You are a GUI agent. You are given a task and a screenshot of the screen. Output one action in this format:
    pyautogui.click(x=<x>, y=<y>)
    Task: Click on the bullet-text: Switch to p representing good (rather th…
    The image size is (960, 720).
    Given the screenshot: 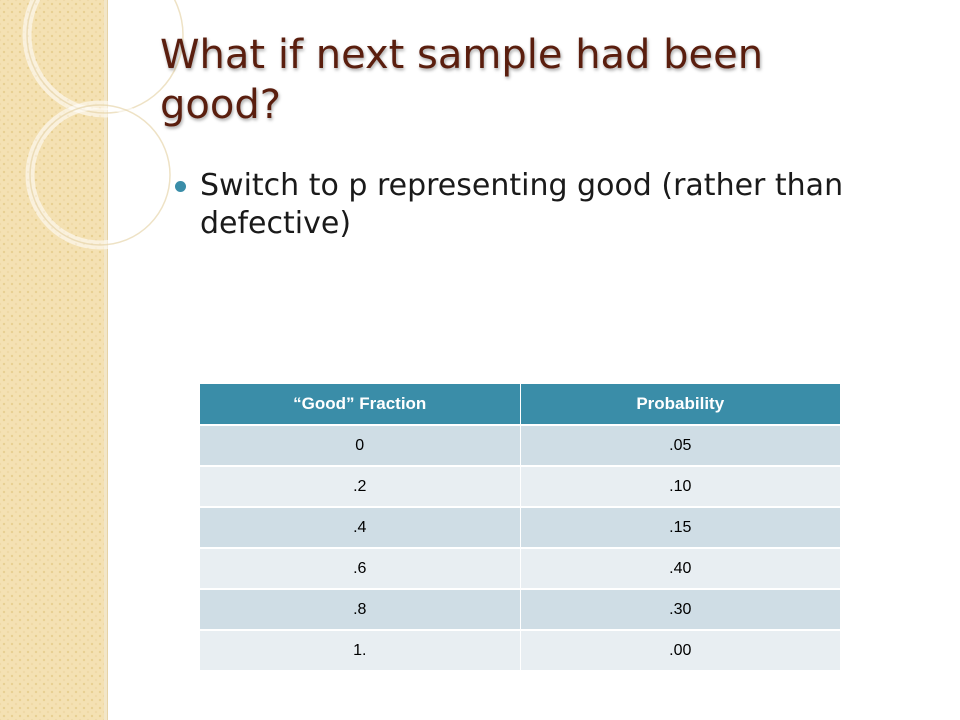 What is the action you would take?
    pyautogui.click(x=522, y=204)
    